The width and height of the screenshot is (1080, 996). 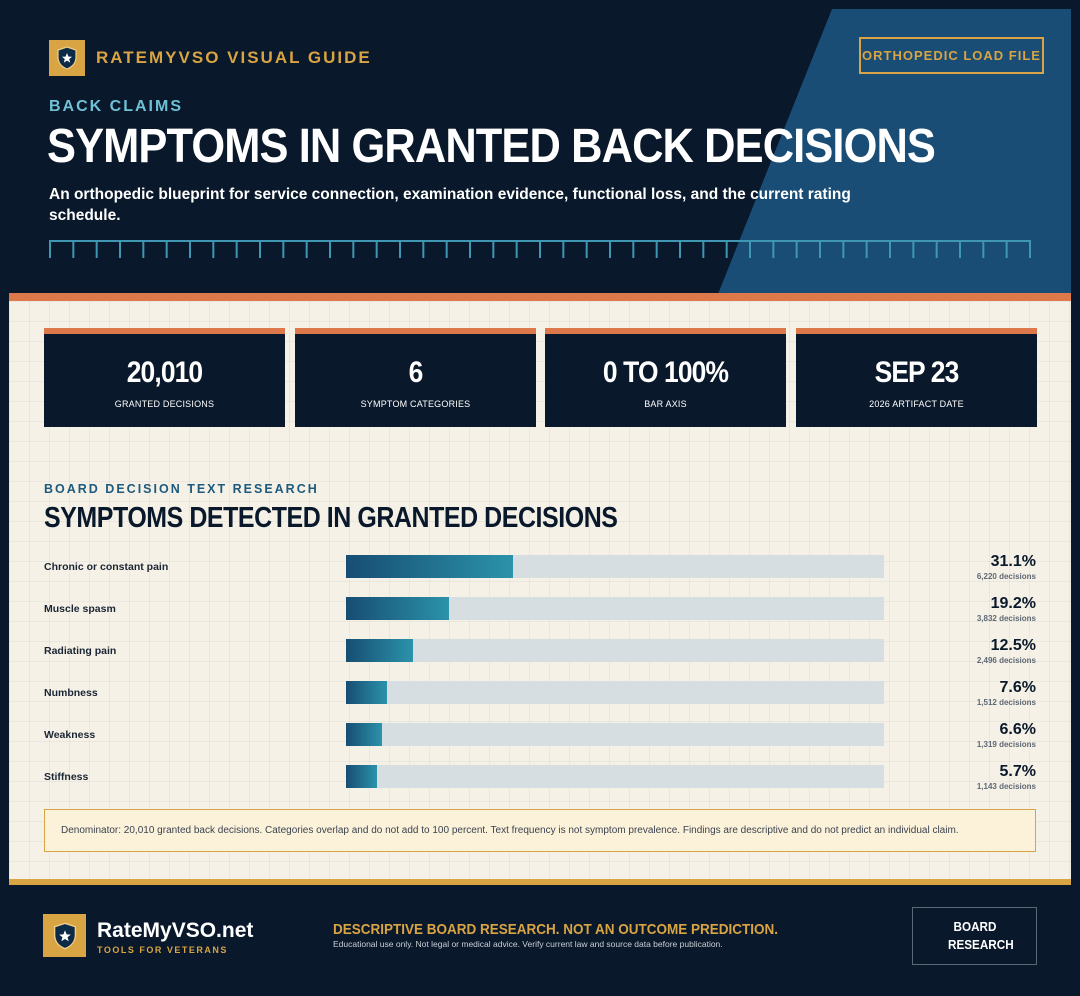 What do you see at coordinates (540, 297) in the screenshot?
I see `orange-divider` at bounding box center [540, 297].